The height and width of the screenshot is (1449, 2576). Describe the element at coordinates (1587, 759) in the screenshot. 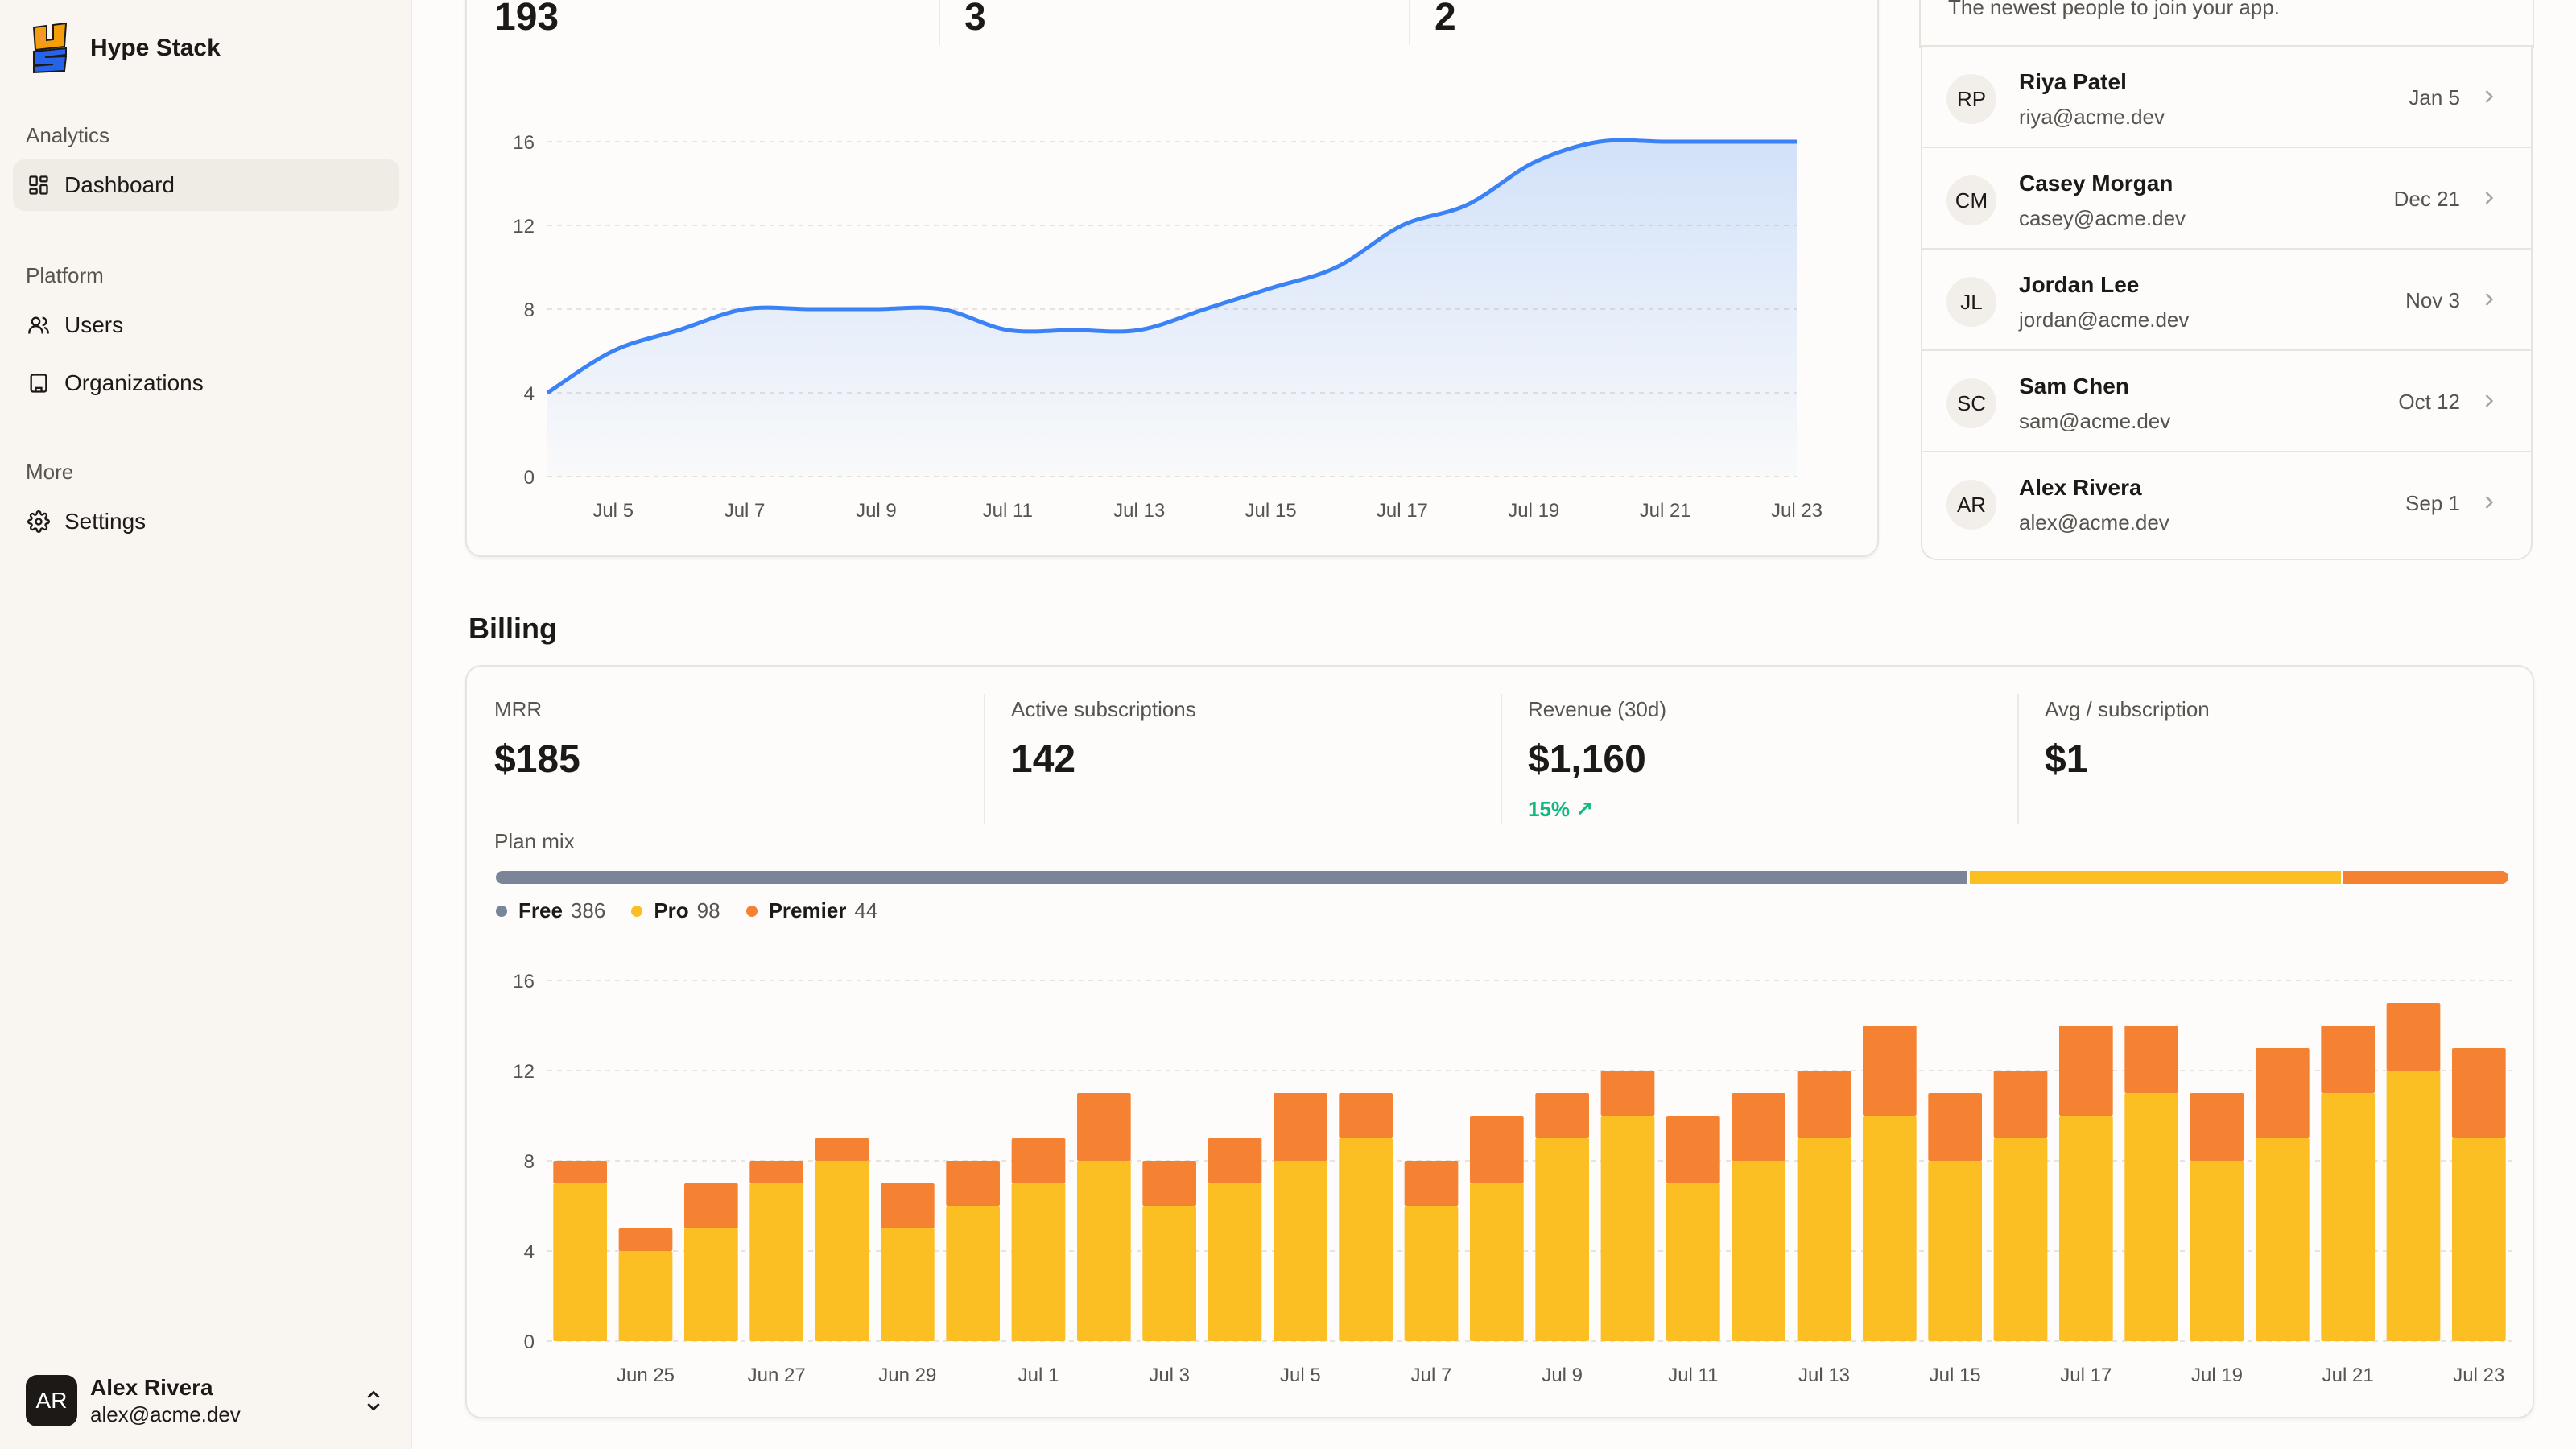

I see `revenue-value: $1,160` at that location.